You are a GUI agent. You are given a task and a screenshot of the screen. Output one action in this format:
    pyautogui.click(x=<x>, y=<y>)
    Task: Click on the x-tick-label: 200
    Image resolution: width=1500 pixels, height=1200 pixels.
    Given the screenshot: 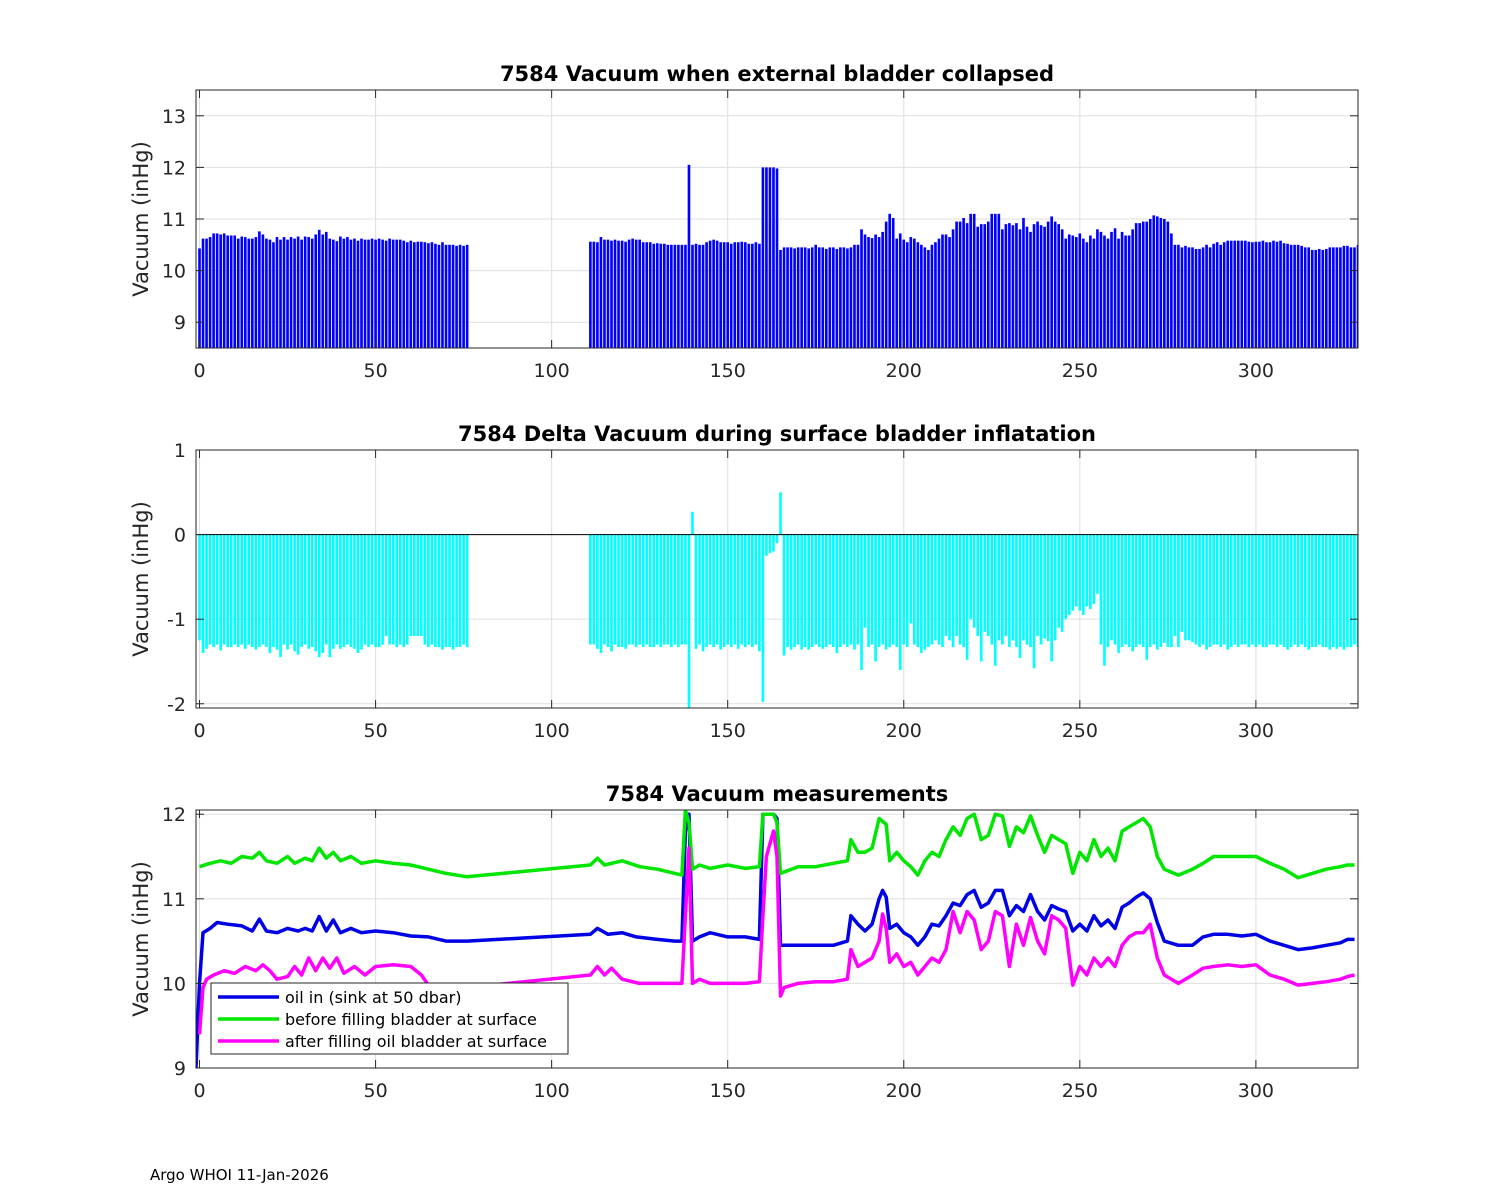 What is the action you would take?
    pyautogui.click(x=904, y=371)
    